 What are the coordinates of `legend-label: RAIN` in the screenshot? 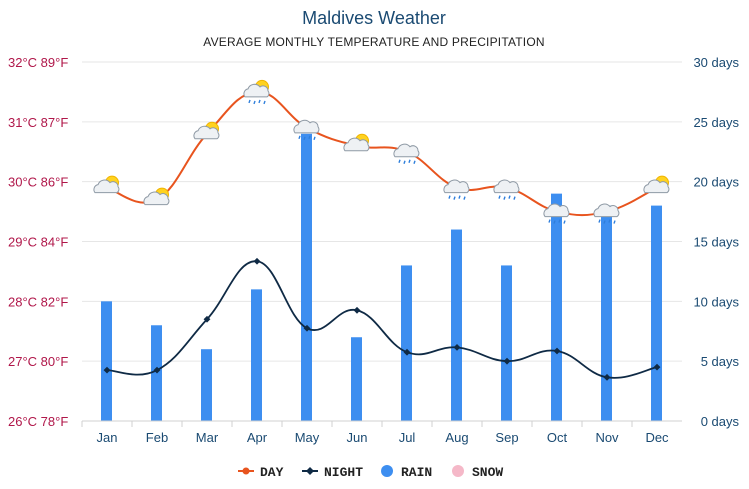 It's located at (416, 472).